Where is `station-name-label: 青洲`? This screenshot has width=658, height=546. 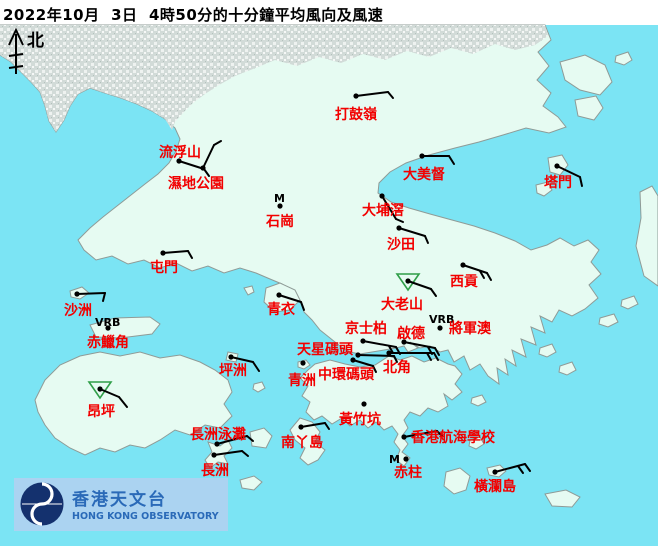 station-name-label: 青洲 is located at coordinates (302, 380).